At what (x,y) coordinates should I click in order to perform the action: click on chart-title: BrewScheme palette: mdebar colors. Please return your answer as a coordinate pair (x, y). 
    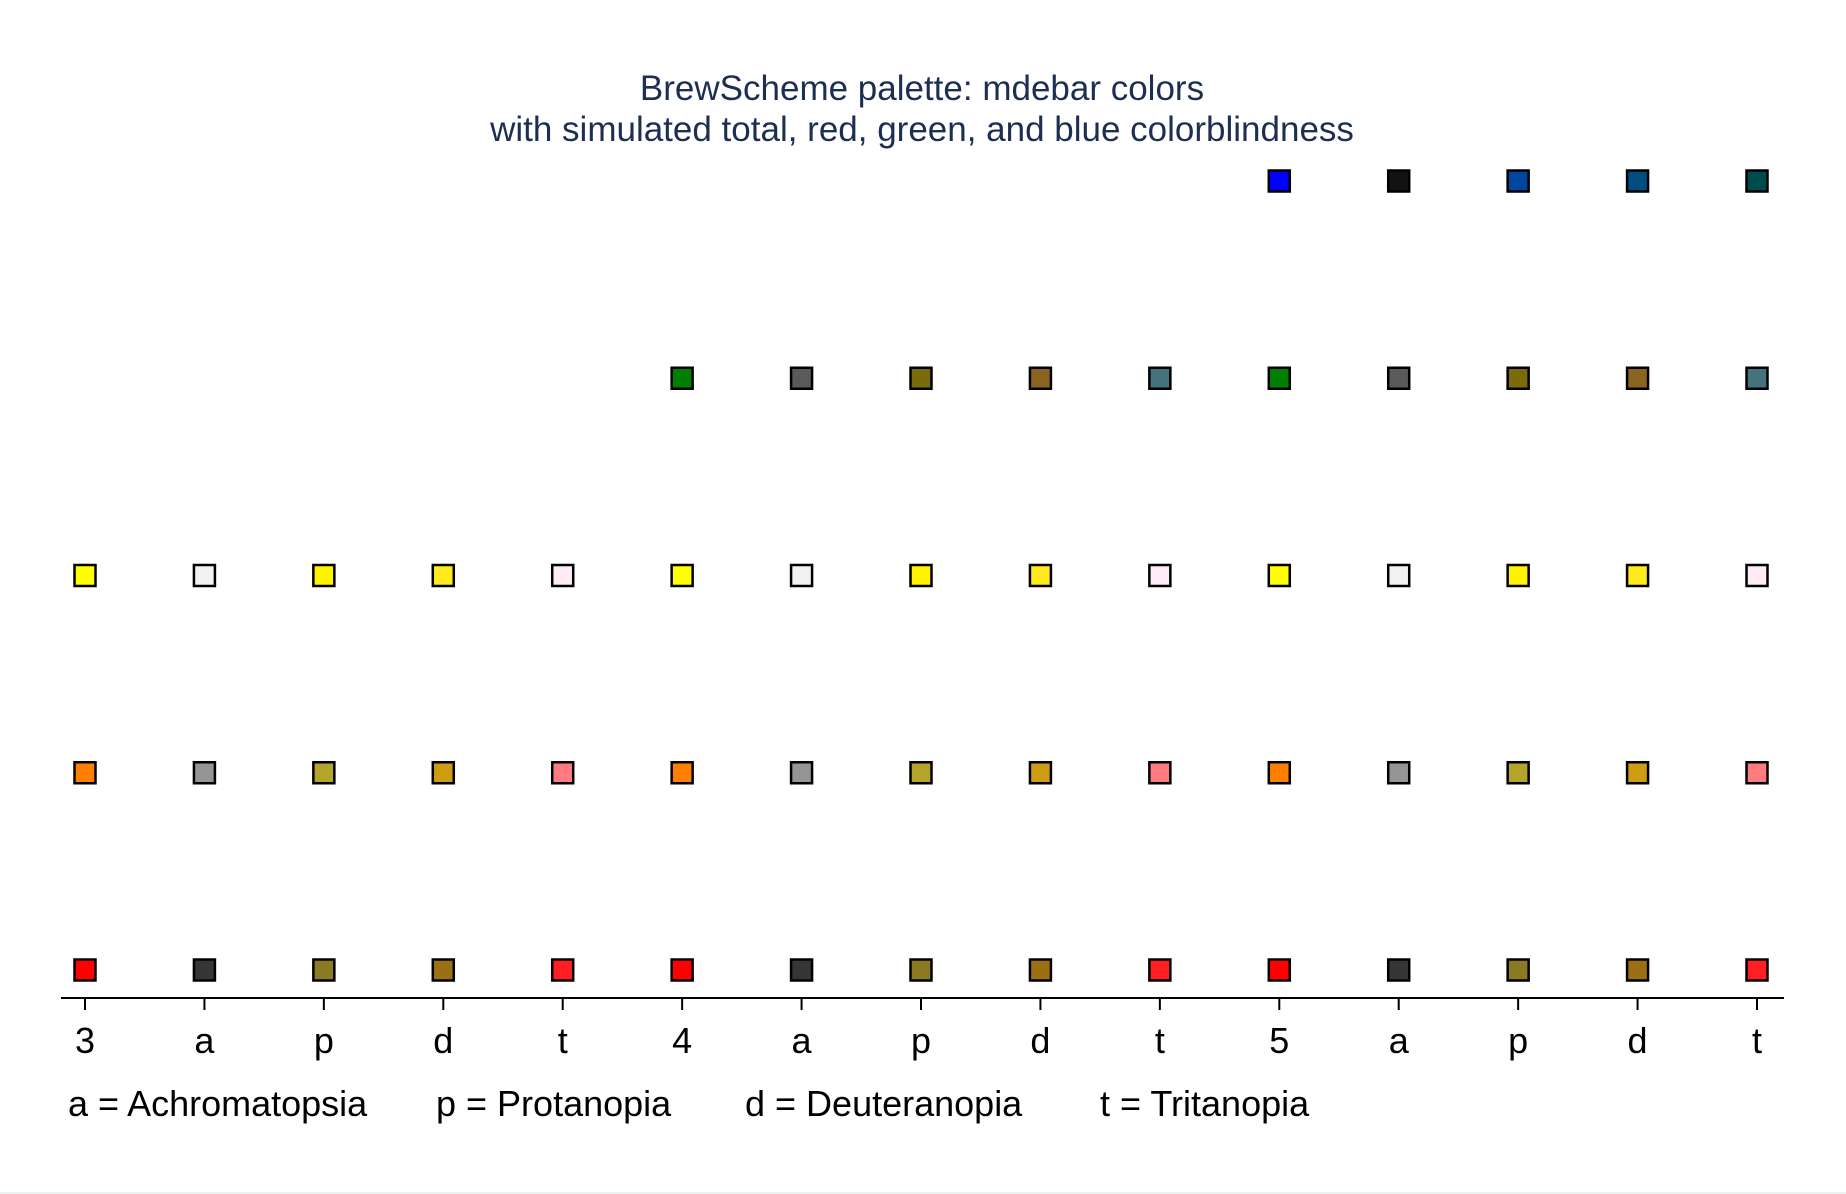
    Looking at the image, I should click on (922, 88).